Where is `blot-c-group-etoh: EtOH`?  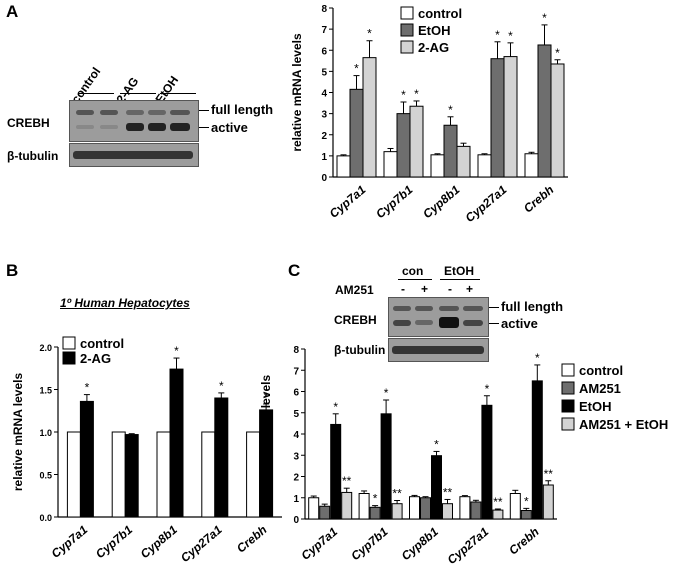
blot-c-group-etoh: EtOH is located at coordinates (459, 271).